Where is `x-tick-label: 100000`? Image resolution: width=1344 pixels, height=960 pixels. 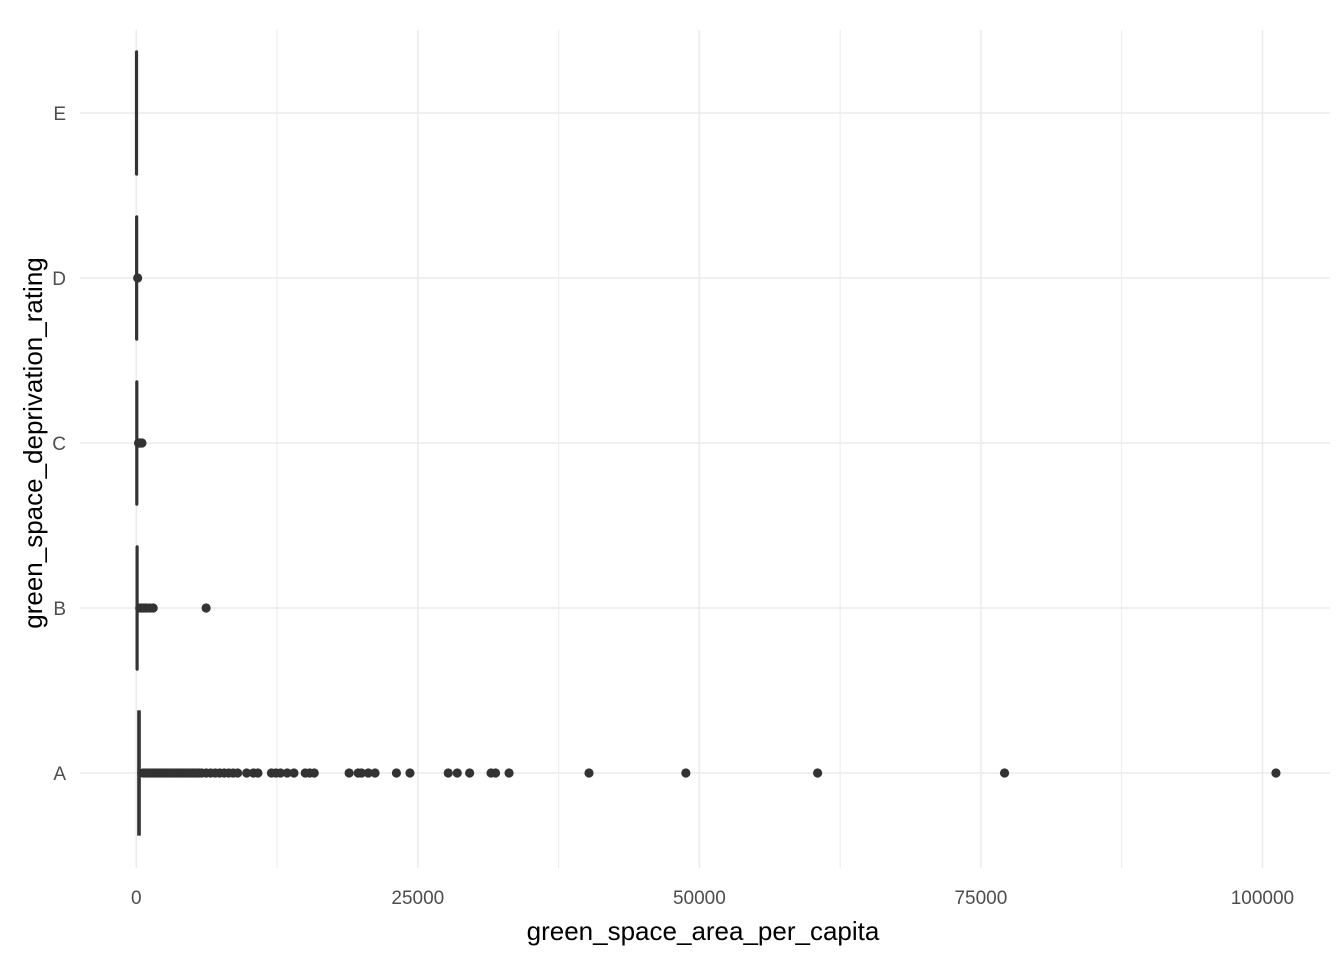 x-tick-label: 100000 is located at coordinates (1262, 898).